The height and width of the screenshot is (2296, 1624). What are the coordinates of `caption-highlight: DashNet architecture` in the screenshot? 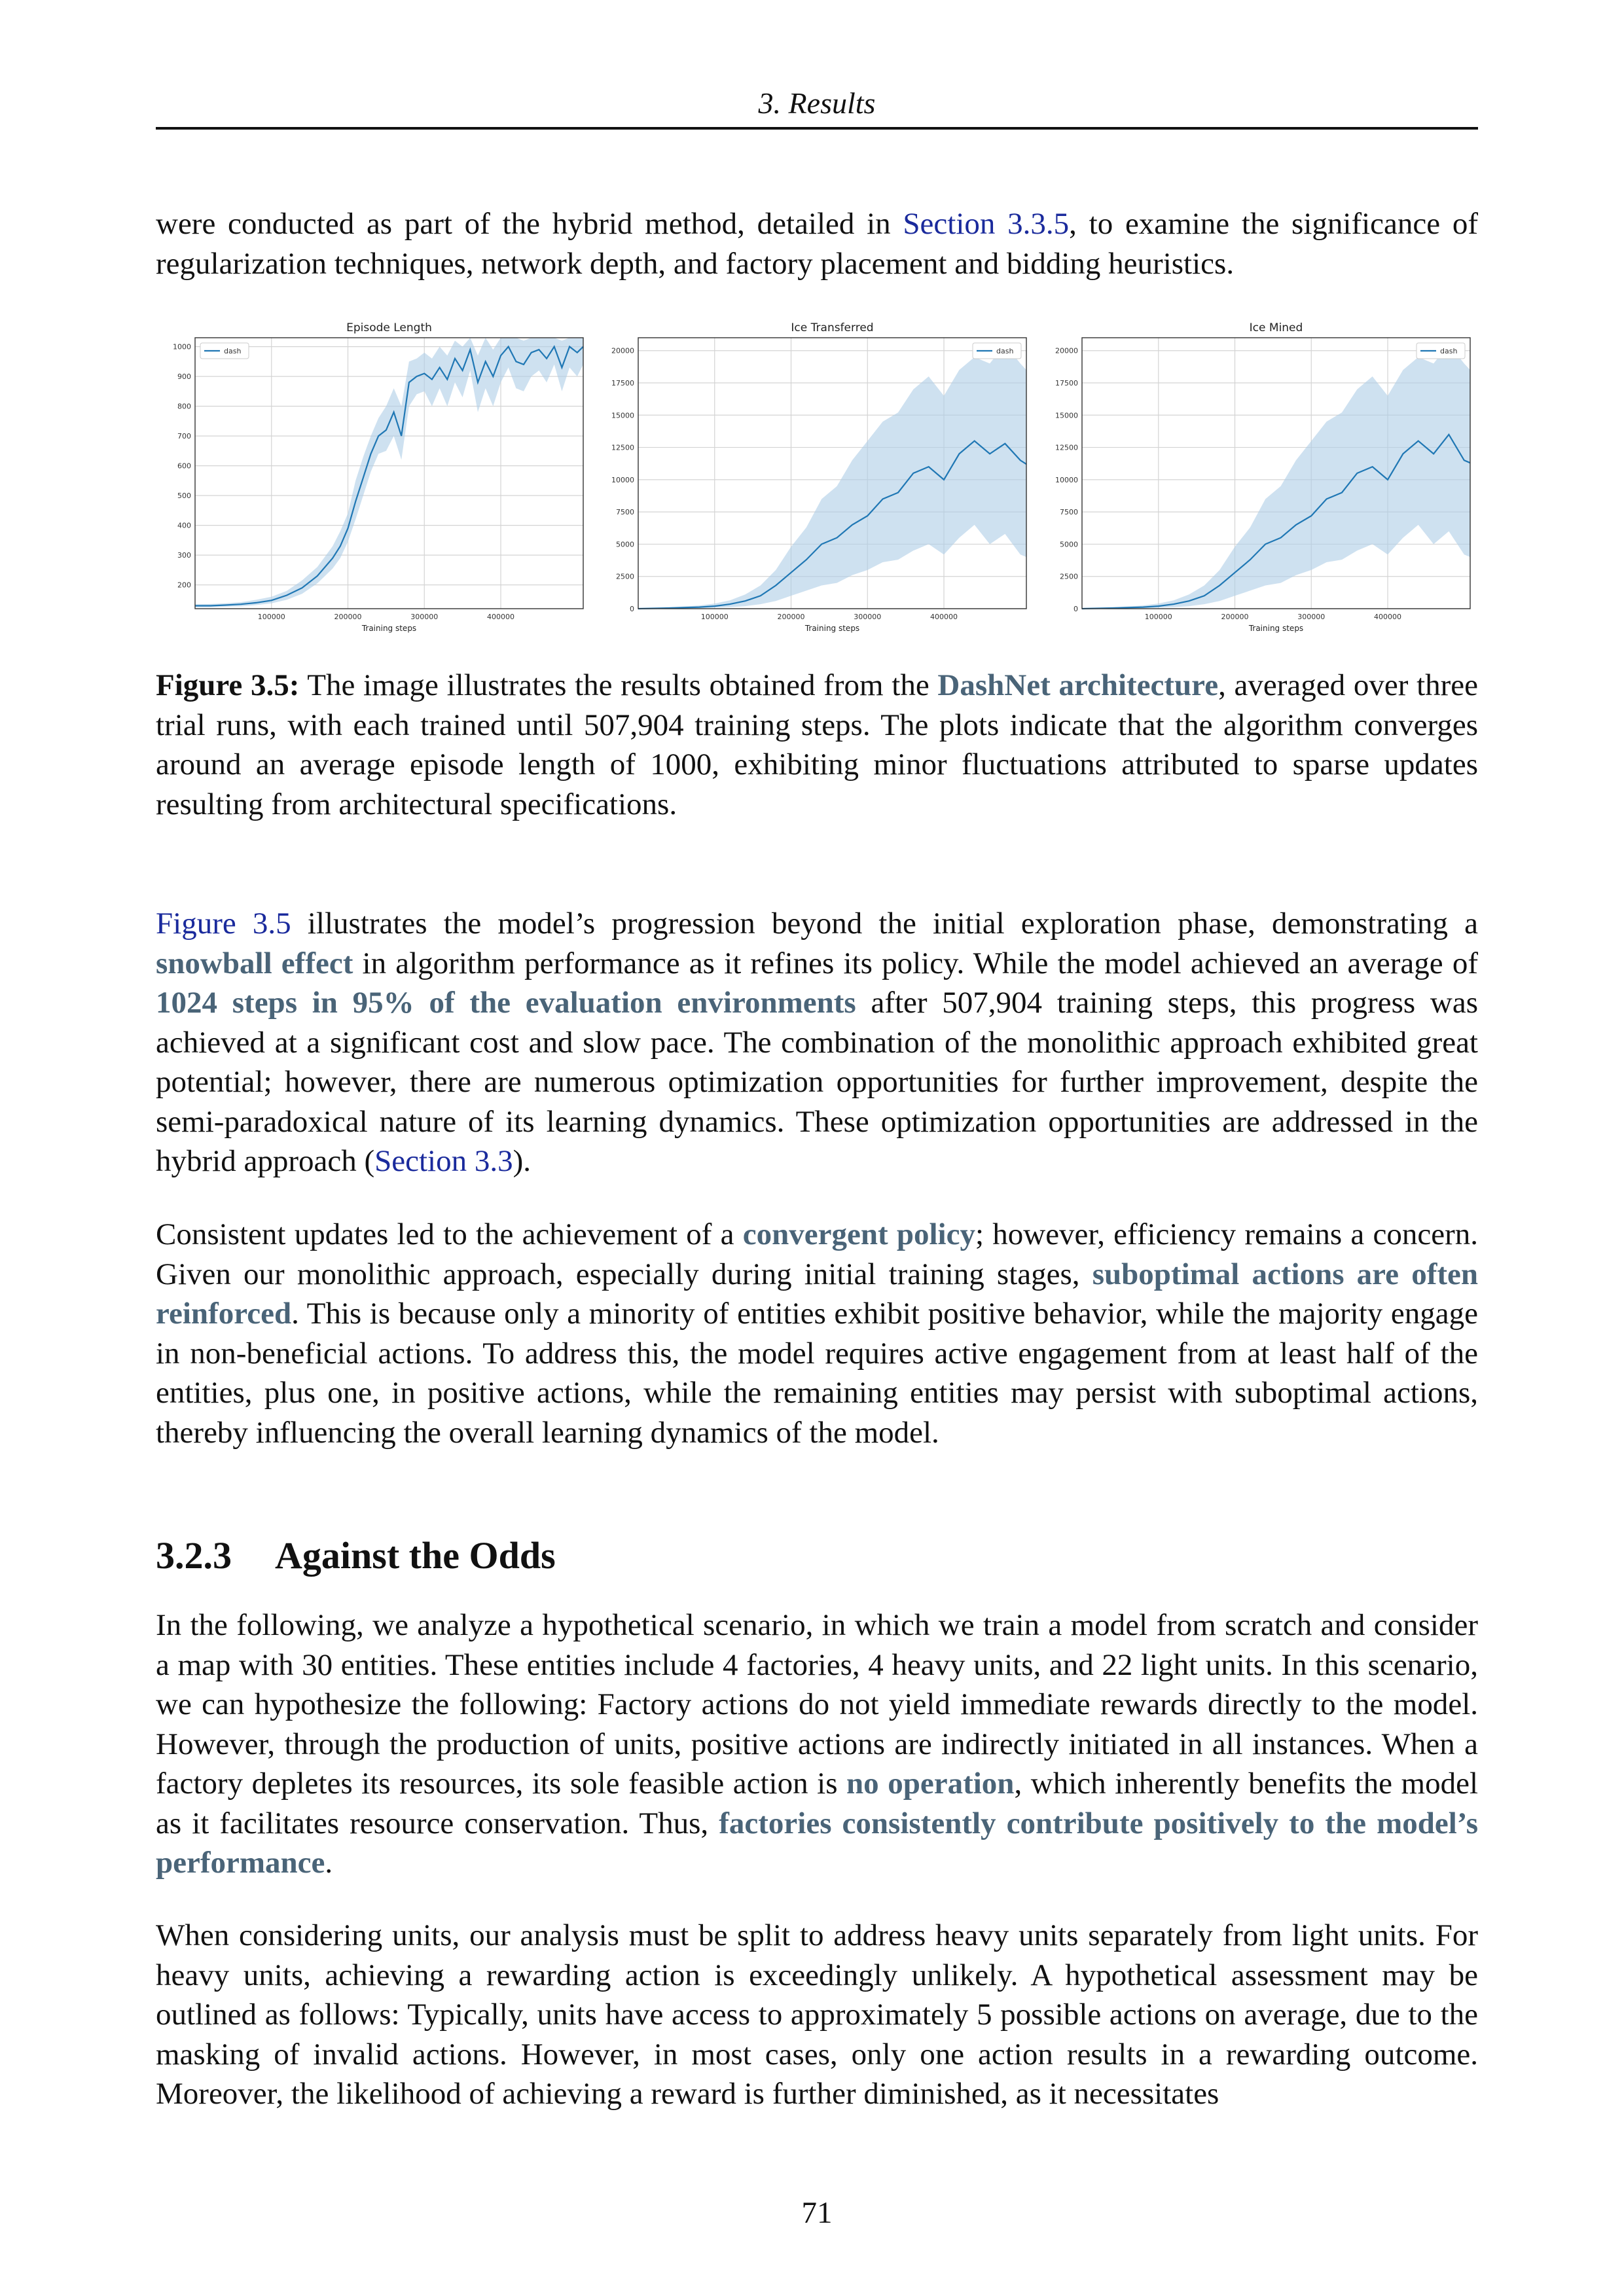 It's located at (1078, 685).